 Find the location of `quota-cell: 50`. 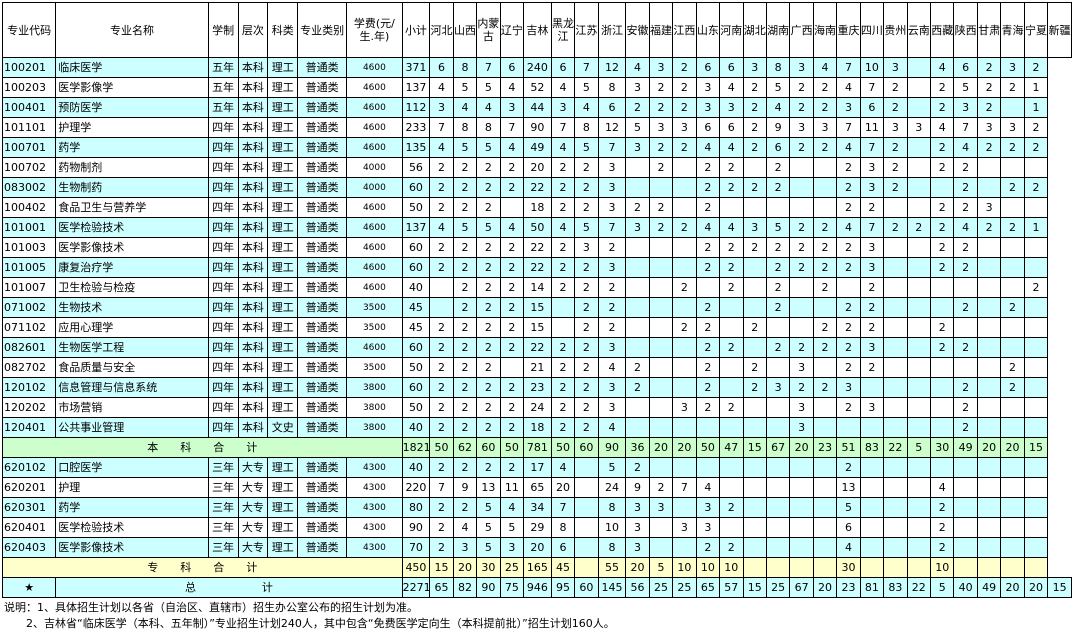

quota-cell: 50 is located at coordinates (537, 227).